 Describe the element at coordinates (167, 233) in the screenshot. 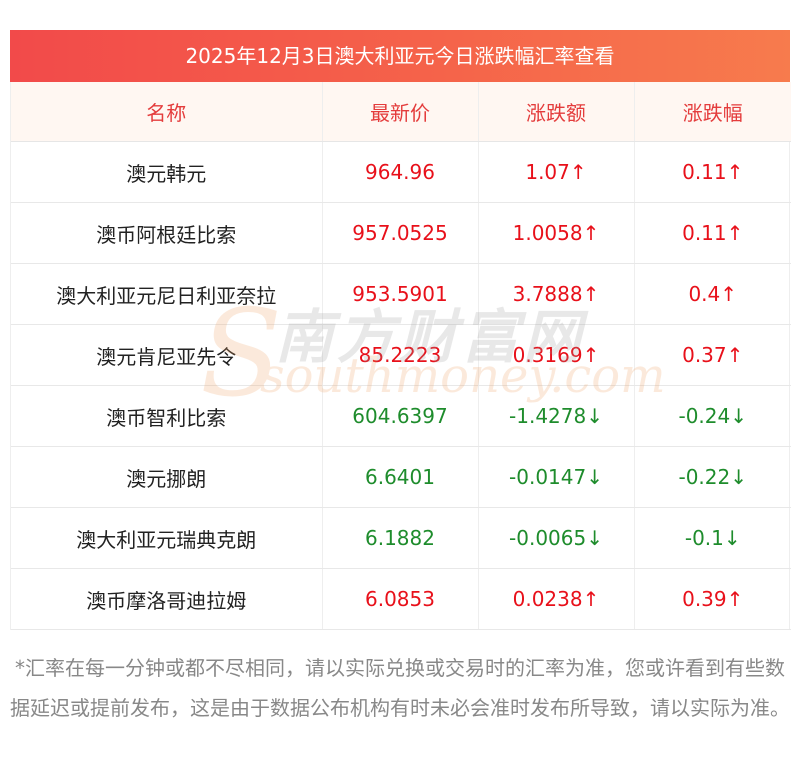

I see `cell-name: 澳币阿根廷比索` at that location.